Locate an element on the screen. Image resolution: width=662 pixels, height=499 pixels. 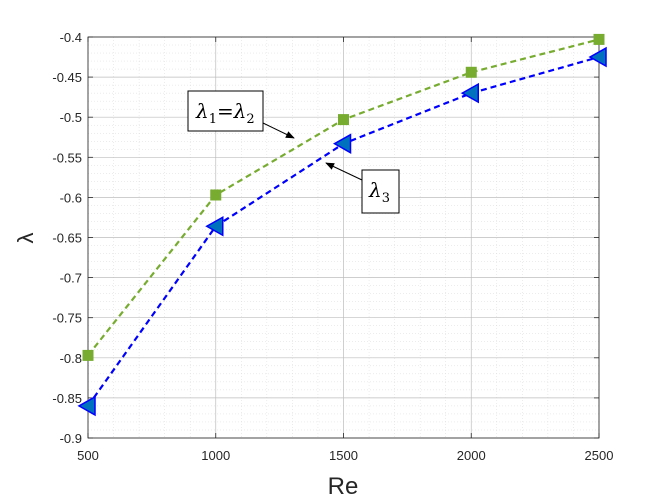
annotation-lambda3-sub: 3 is located at coordinates (386, 198).